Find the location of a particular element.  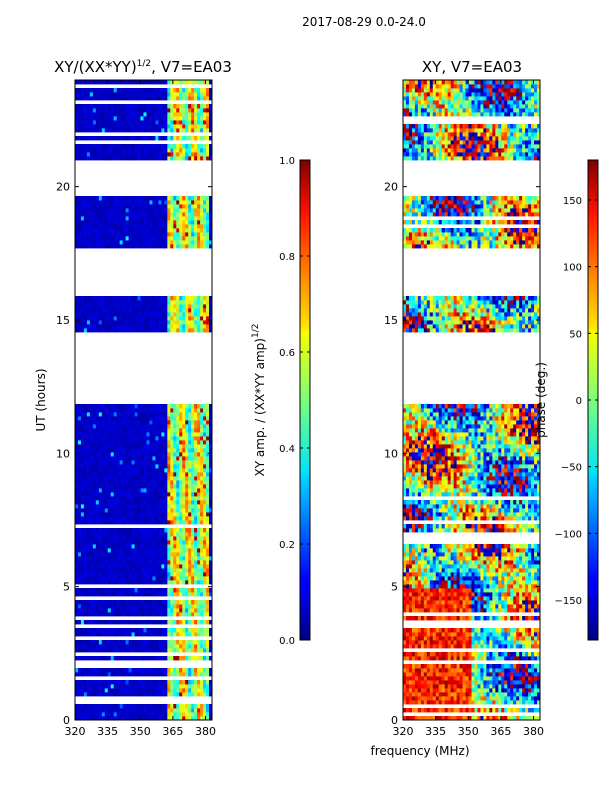

amp-heat-row-blank is located at coordinates (143, 586).